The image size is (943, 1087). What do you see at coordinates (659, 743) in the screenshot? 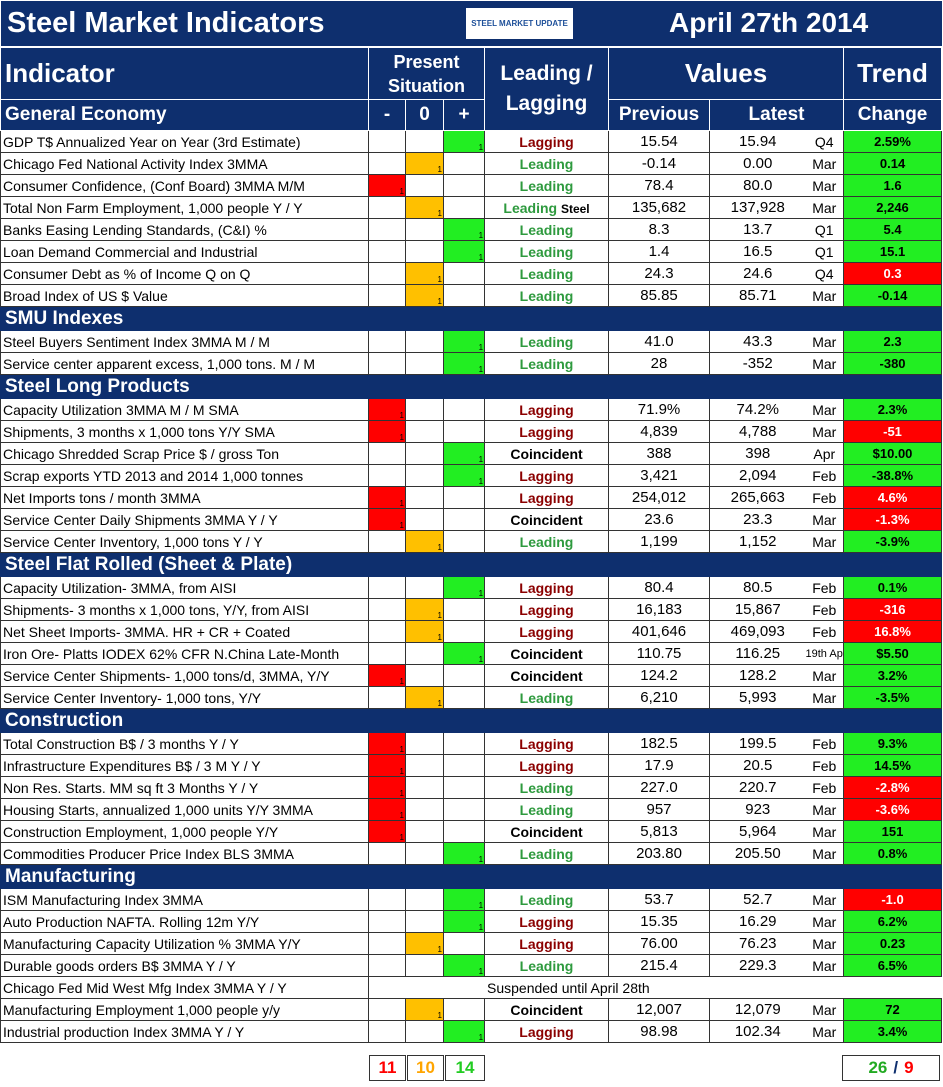
I see `previous: 182.5` at bounding box center [659, 743].